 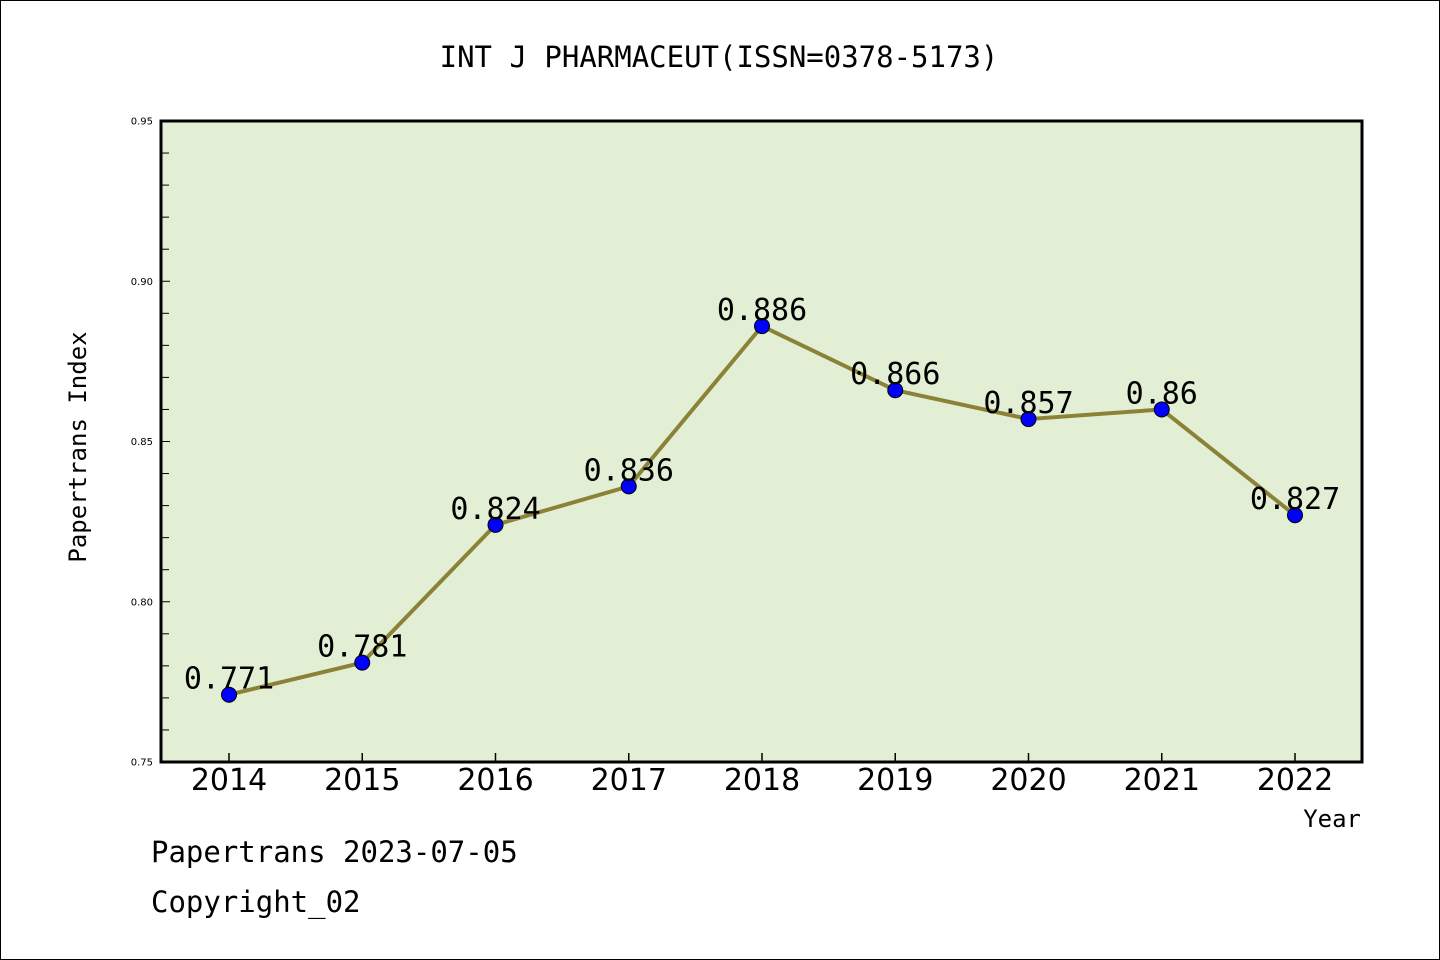 What do you see at coordinates (142, 763) in the screenshot?
I see `y-tick-label: 0.75` at bounding box center [142, 763].